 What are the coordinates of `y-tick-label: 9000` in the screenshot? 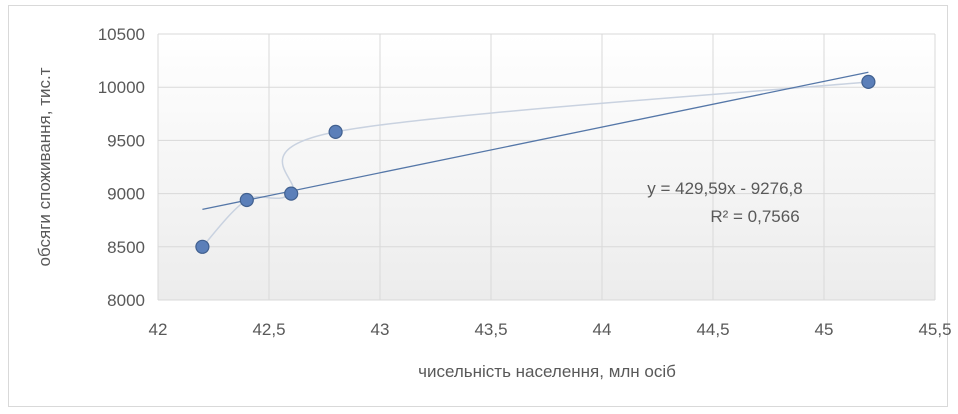 It's located at (126, 194).